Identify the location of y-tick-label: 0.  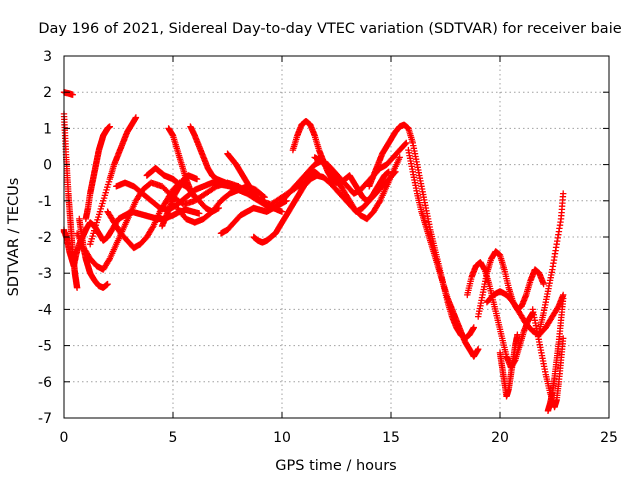
(47, 166).